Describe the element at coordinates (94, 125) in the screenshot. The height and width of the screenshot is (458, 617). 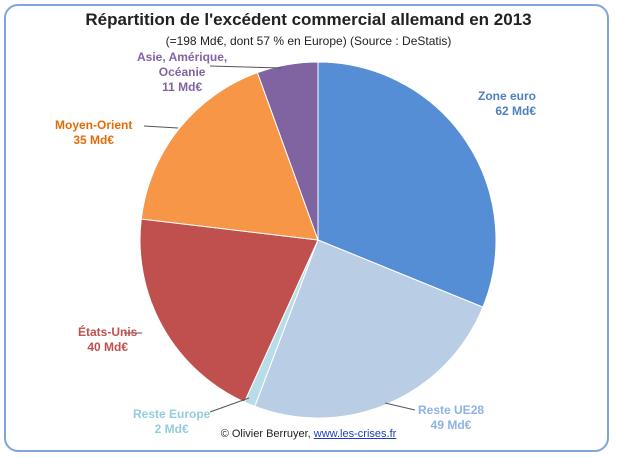
I see `label-moyen-orient-name: Moyen-Orient` at that location.